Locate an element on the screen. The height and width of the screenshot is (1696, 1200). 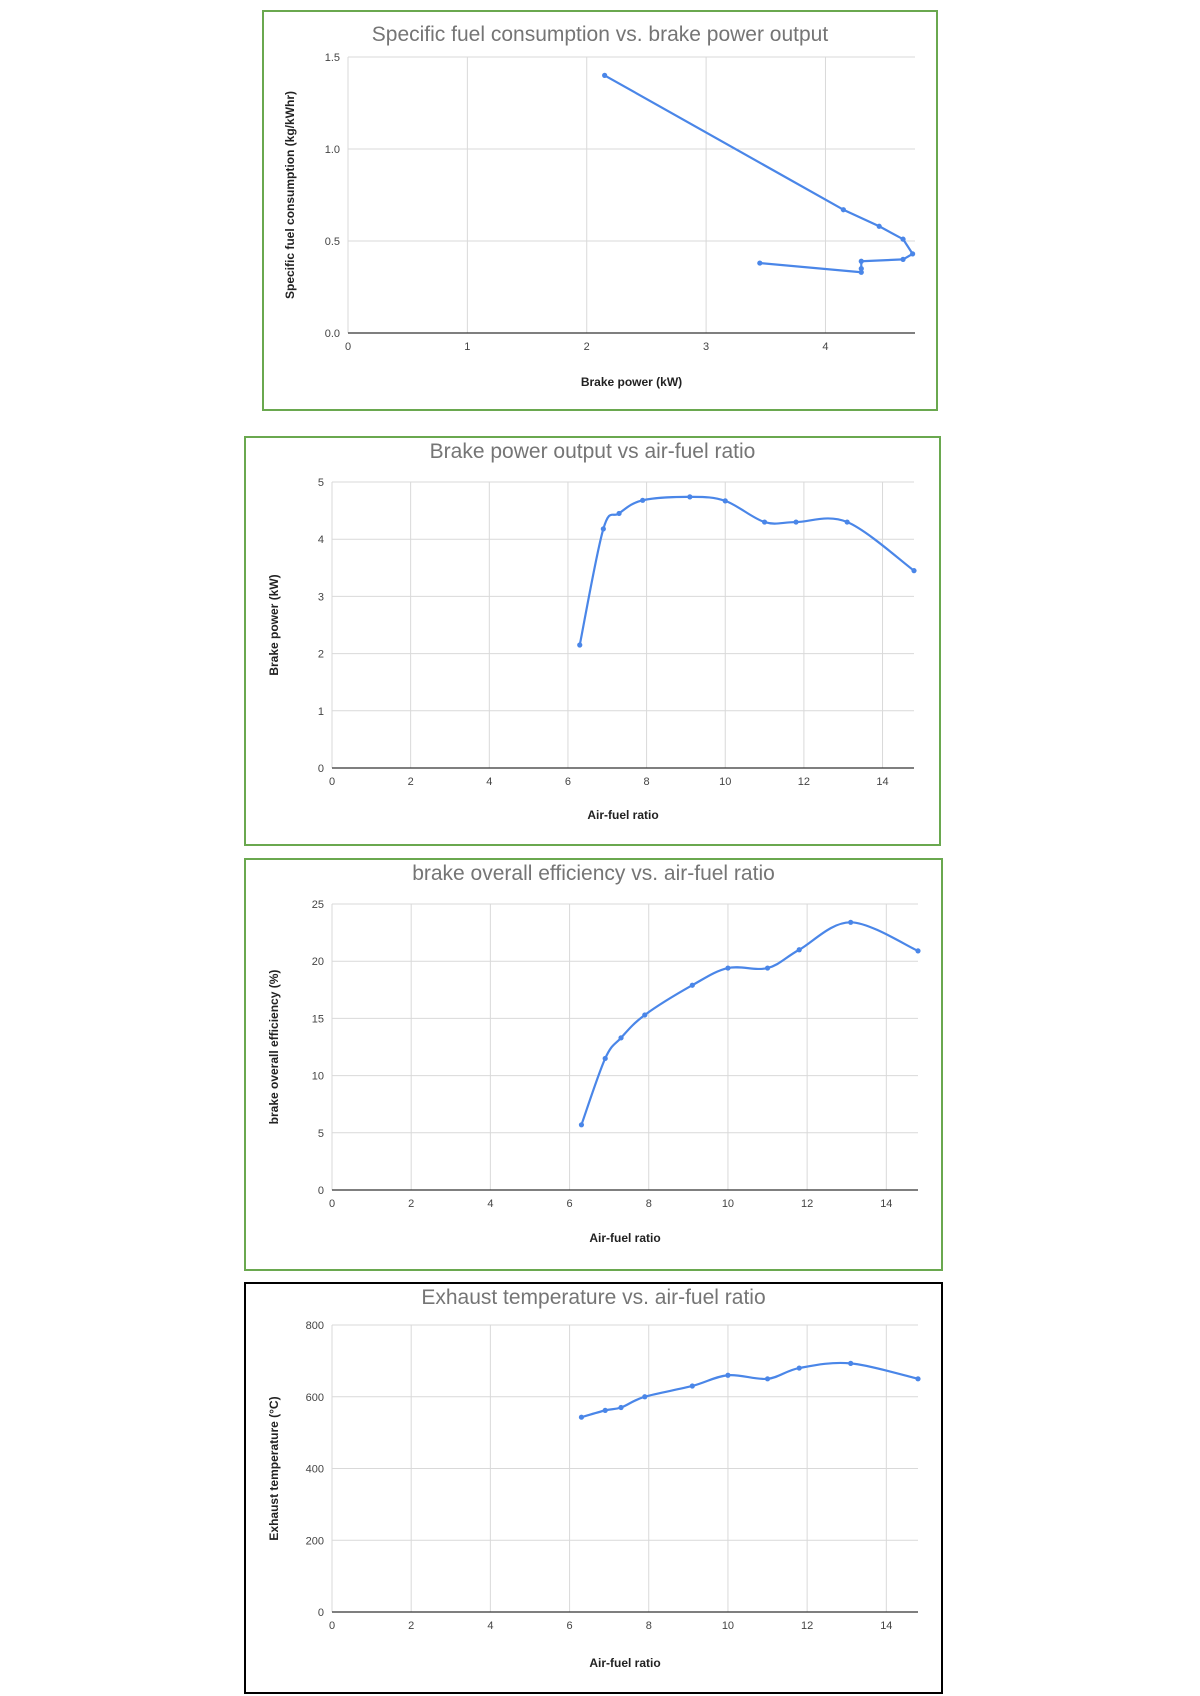
y-axis-label: Exhaust temperature (°C) is located at coordinates (274, 1468).